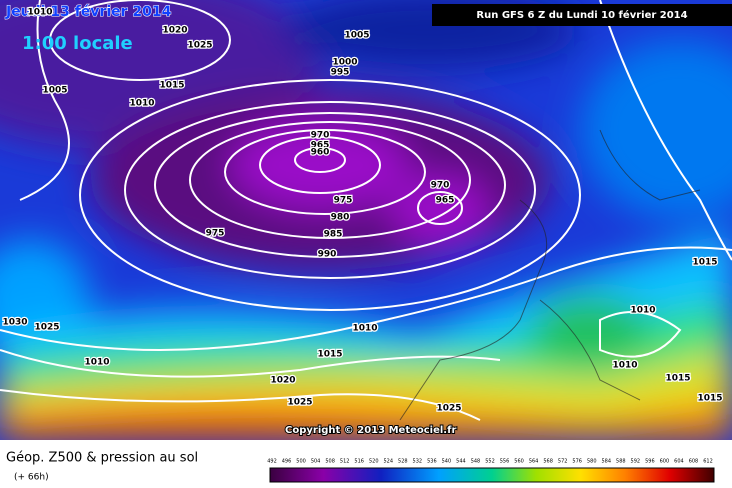 This screenshot has width=732, height=488. I want to click on scale-label: 560, so click(519, 462).